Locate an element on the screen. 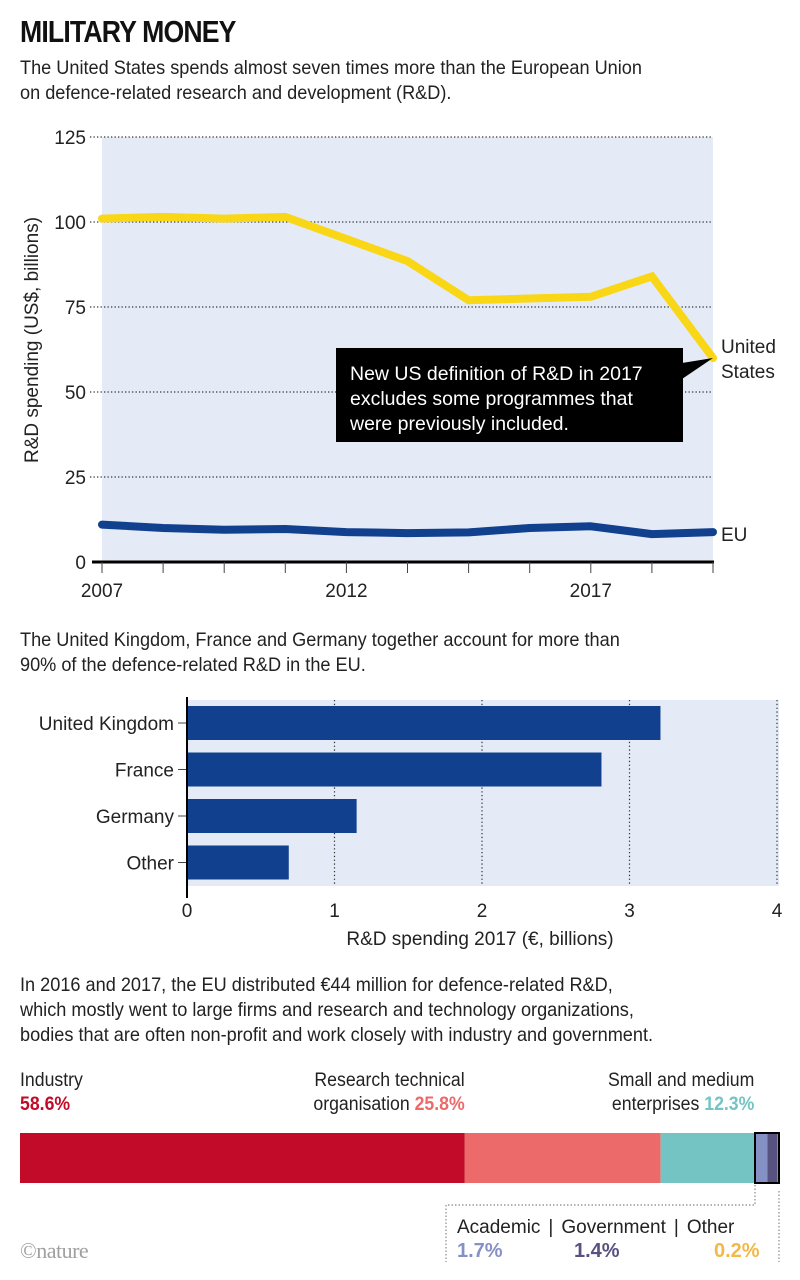 The width and height of the screenshot is (800, 1280). category-labels: United Kingdom France Germany Other is located at coordinates (113, 794).